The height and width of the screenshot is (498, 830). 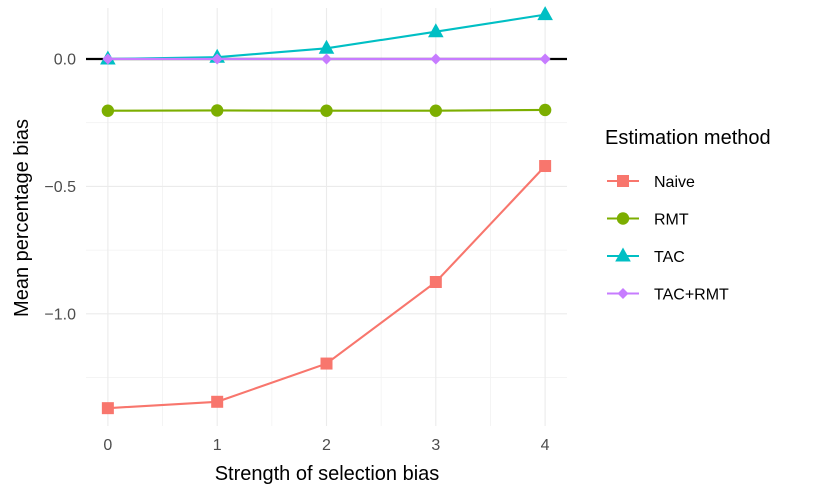 I want to click on legend-title: Estimation method, so click(x=688, y=138).